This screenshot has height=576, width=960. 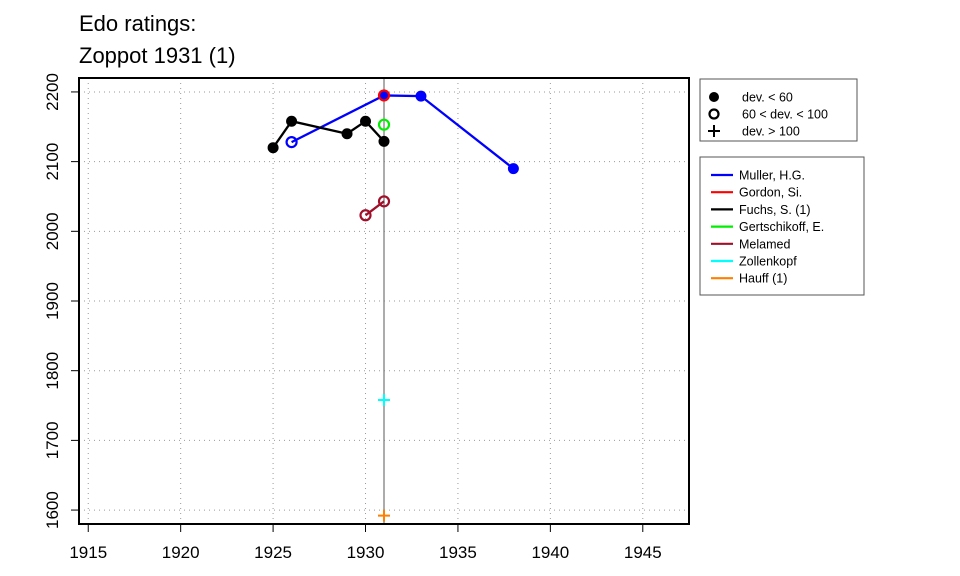 I want to click on legend-marker-label: dev. > 100, so click(x=771, y=132).